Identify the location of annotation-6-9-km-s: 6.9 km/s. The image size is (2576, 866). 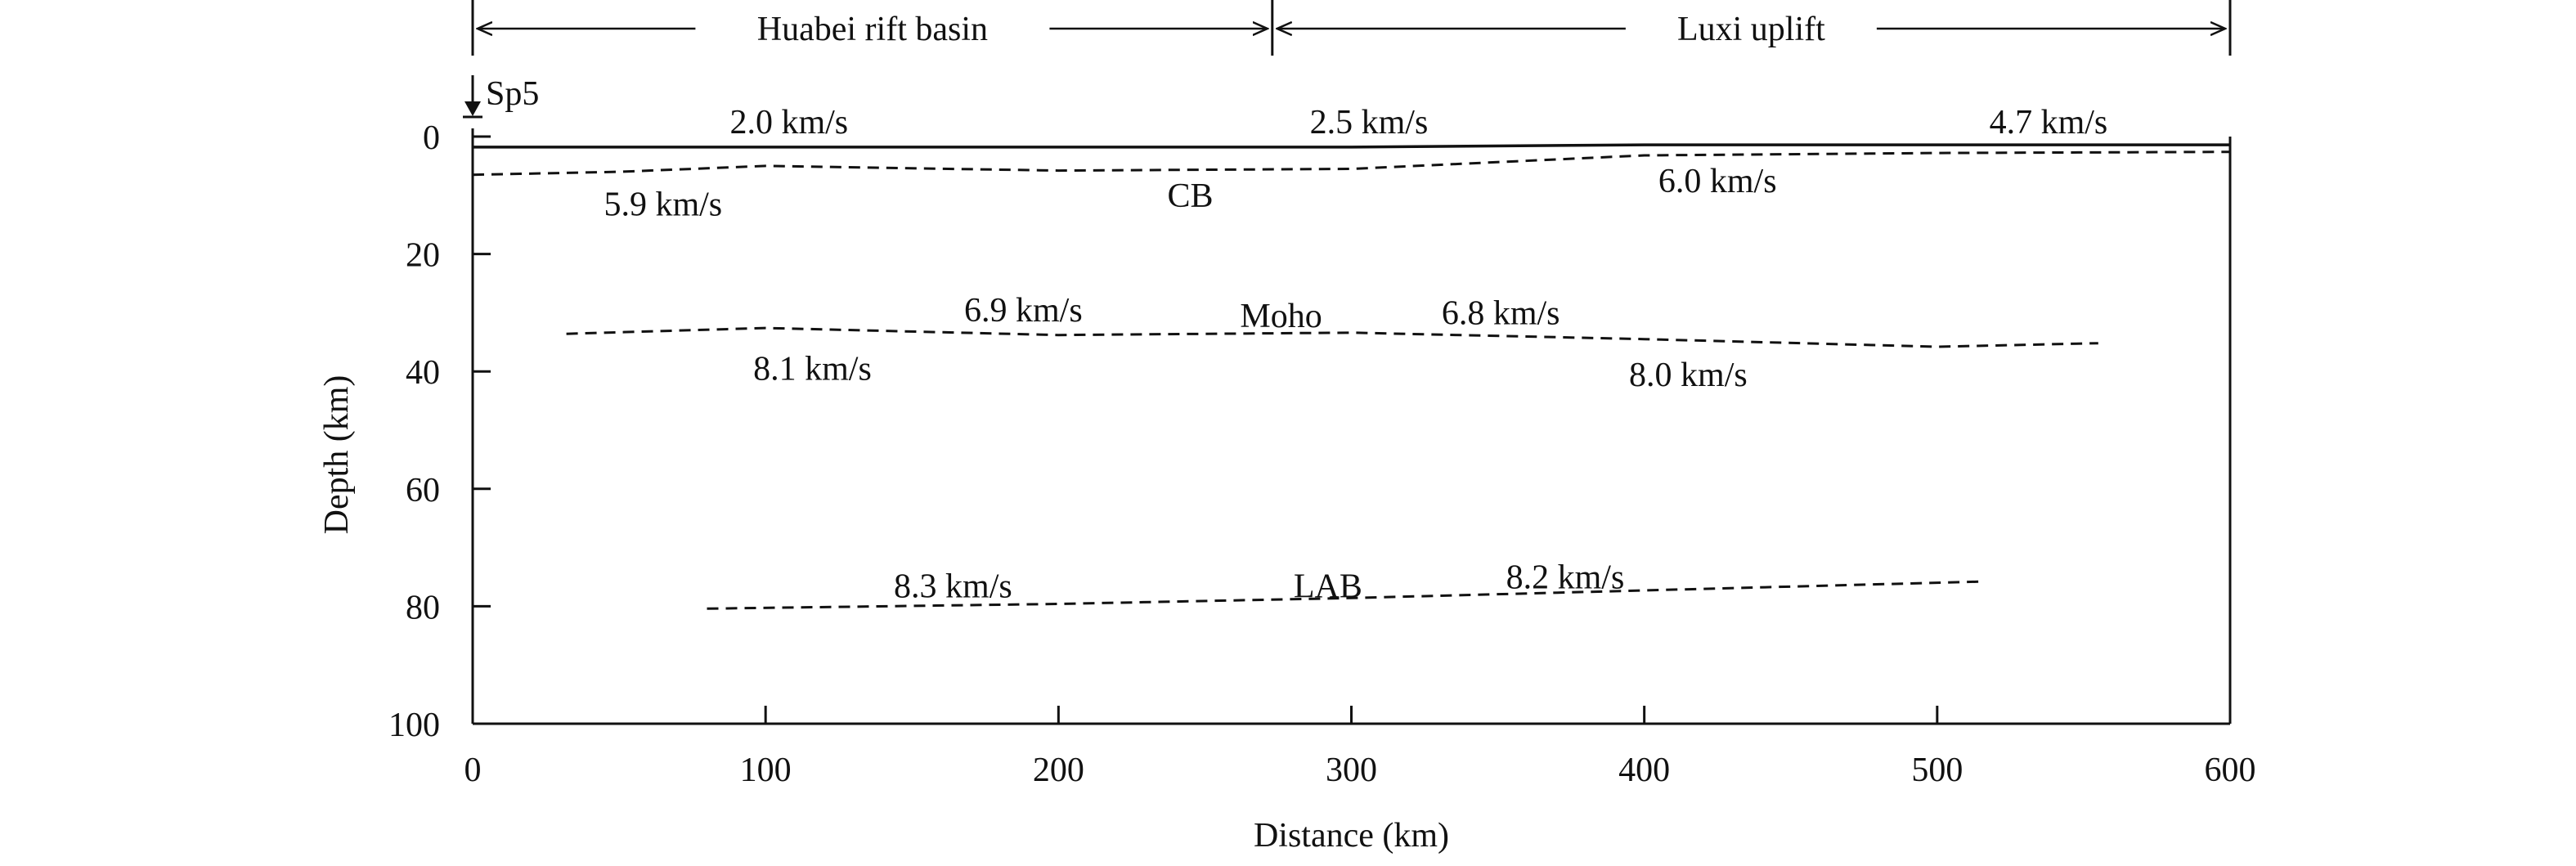
(1024, 311).